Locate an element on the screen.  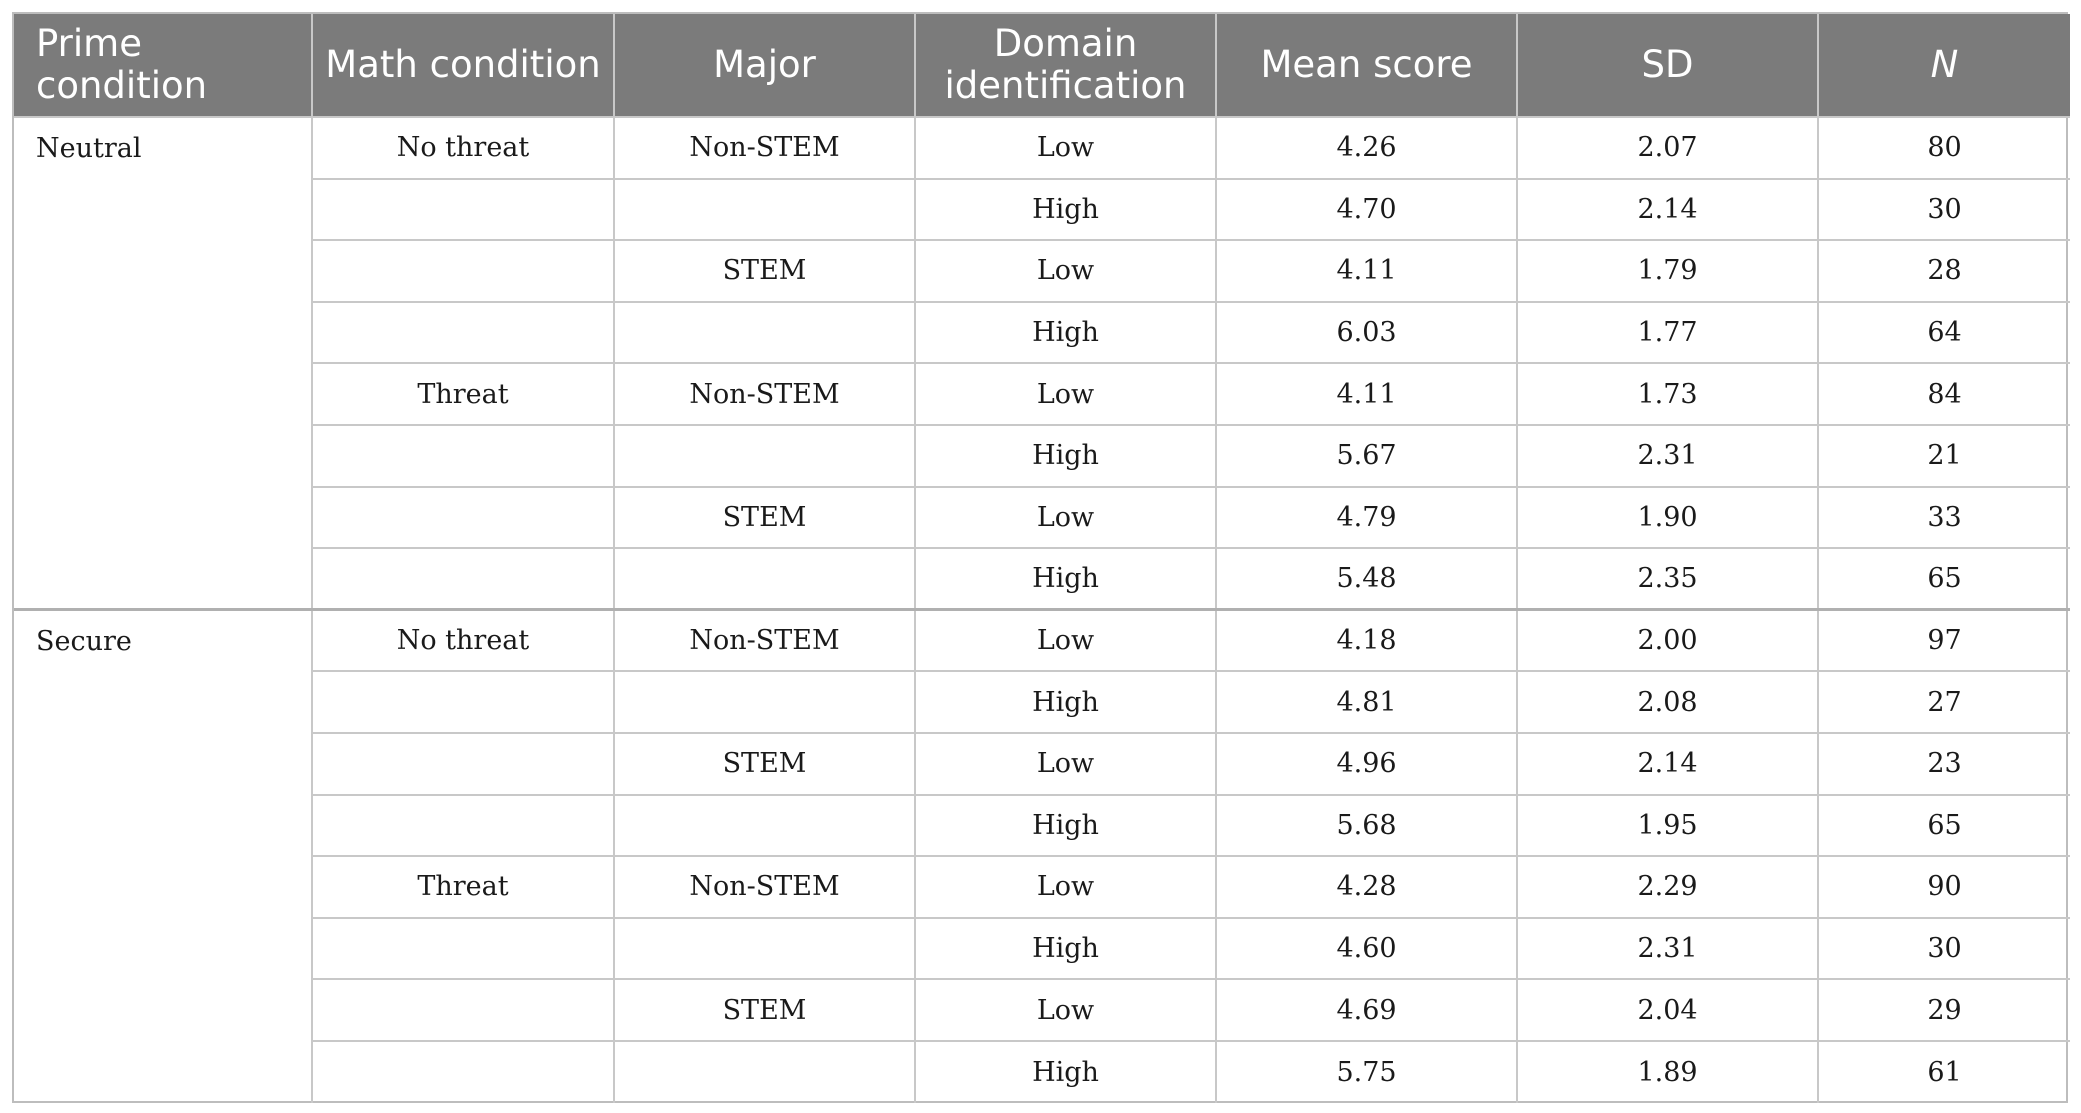
header-domain-identification: Domain identification is located at coordinates (1065, 65).